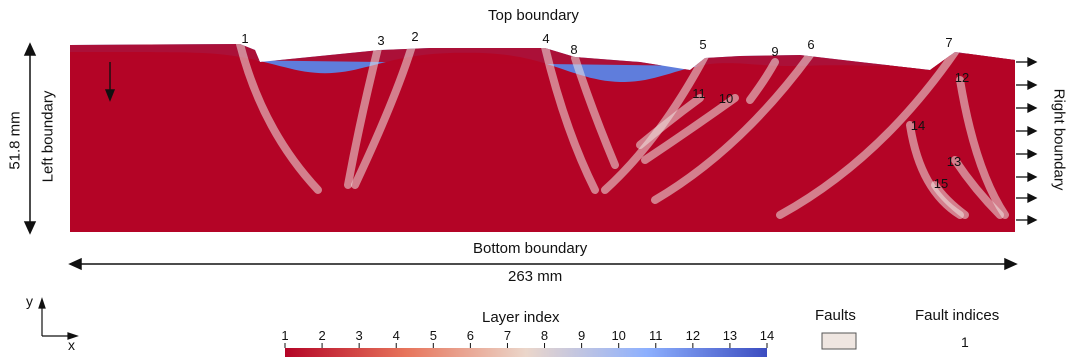  What do you see at coordinates (71, 345) in the screenshot?
I see `axis-x-label: x` at bounding box center [71, 345].